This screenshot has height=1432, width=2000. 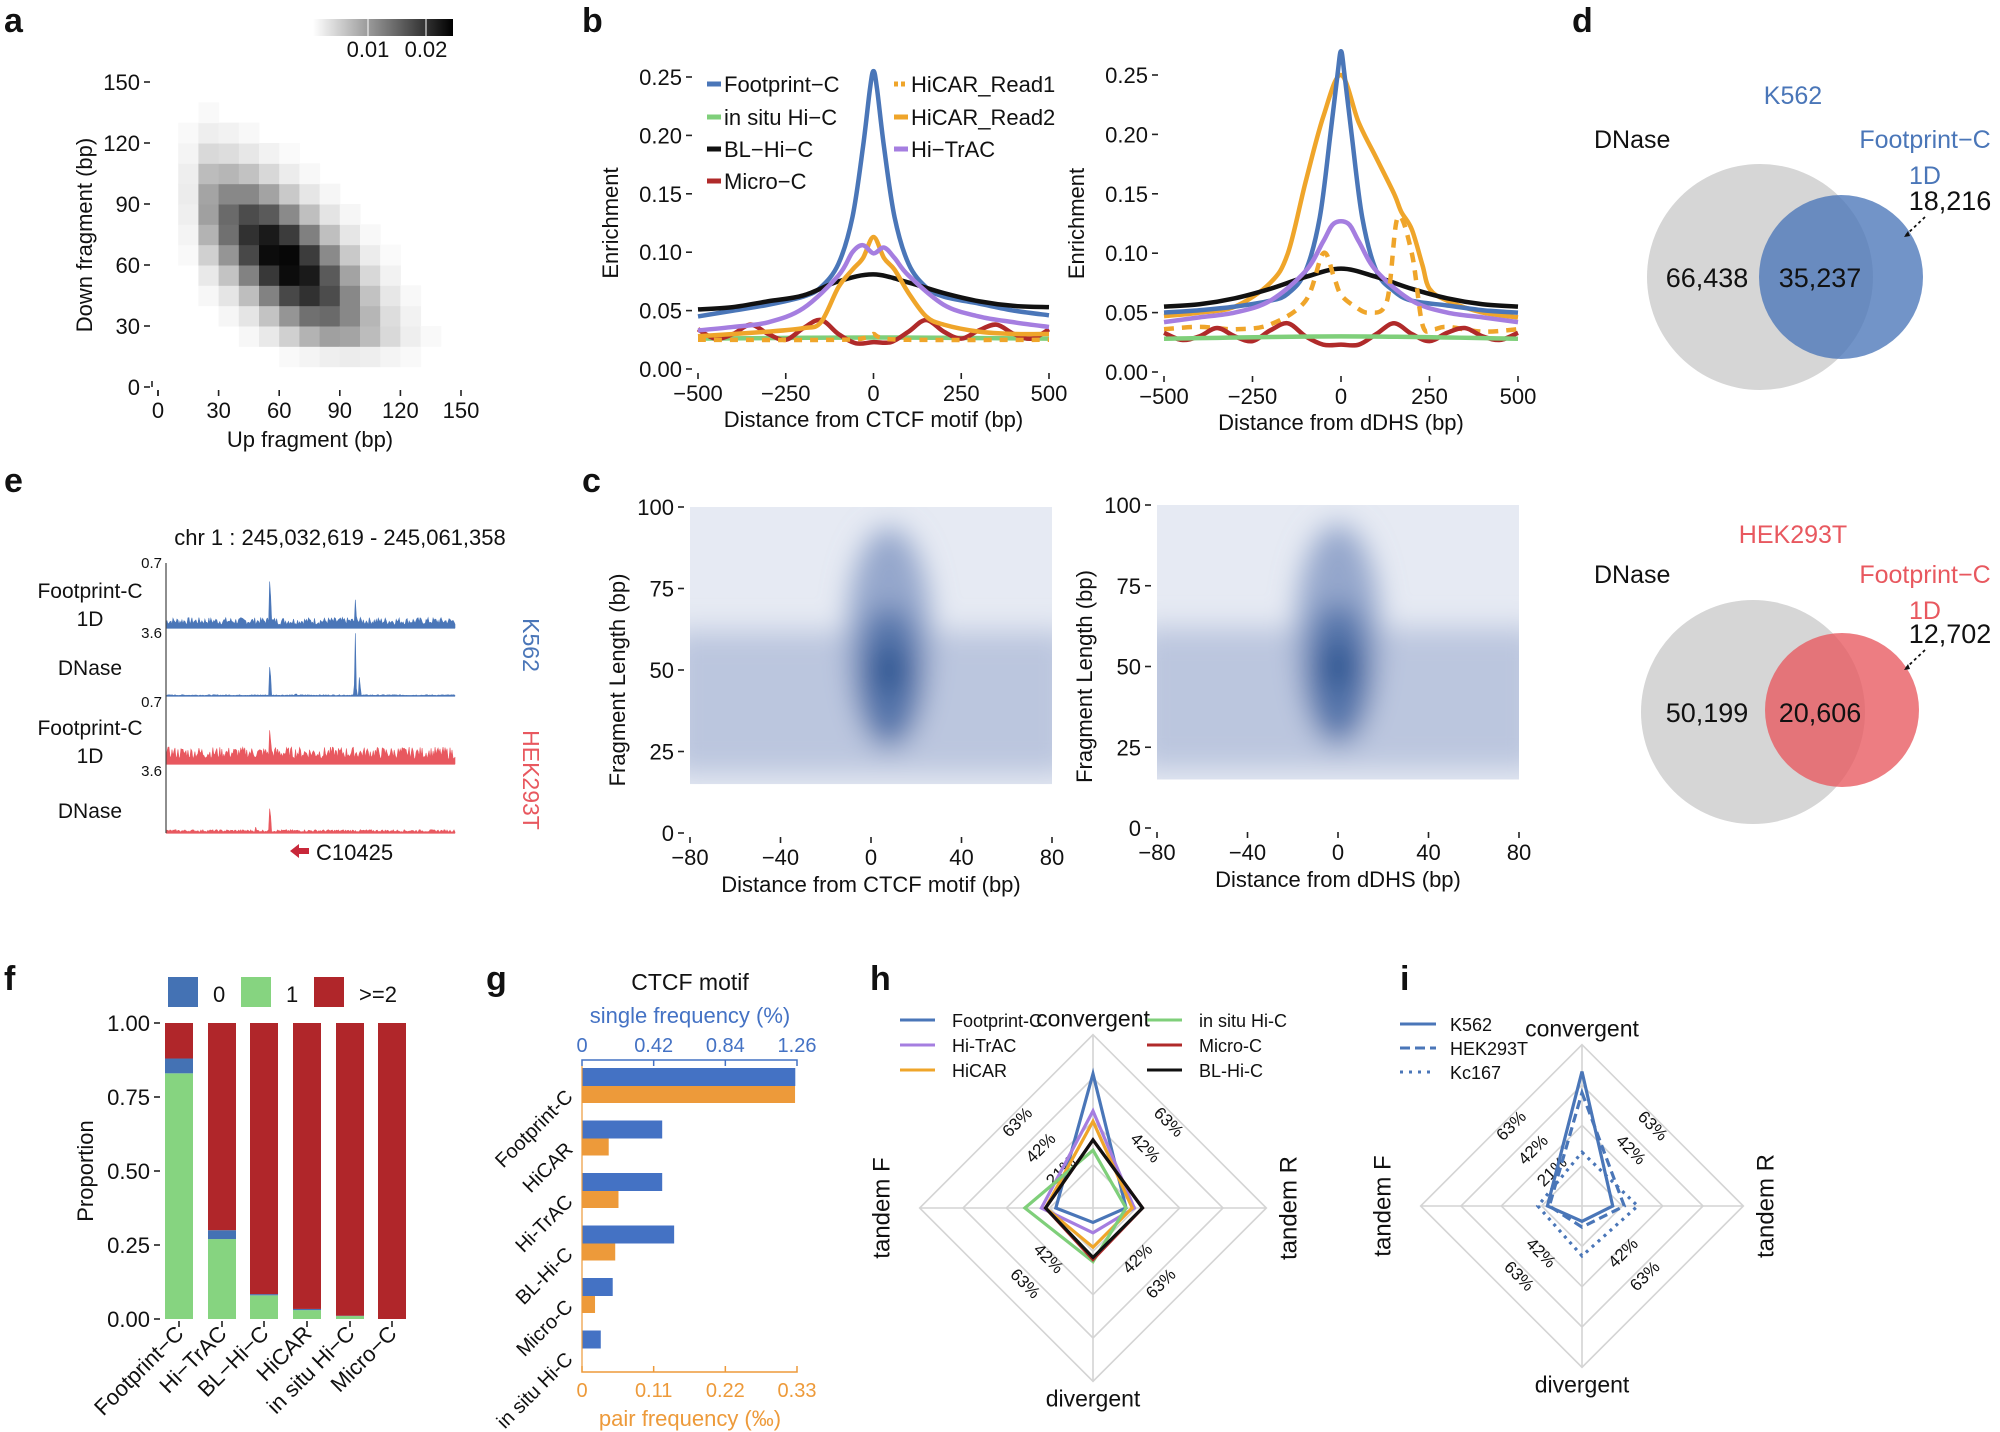 I want to click on radar-axis-label-convergent: convergent, so click(x=1093, y=1019).